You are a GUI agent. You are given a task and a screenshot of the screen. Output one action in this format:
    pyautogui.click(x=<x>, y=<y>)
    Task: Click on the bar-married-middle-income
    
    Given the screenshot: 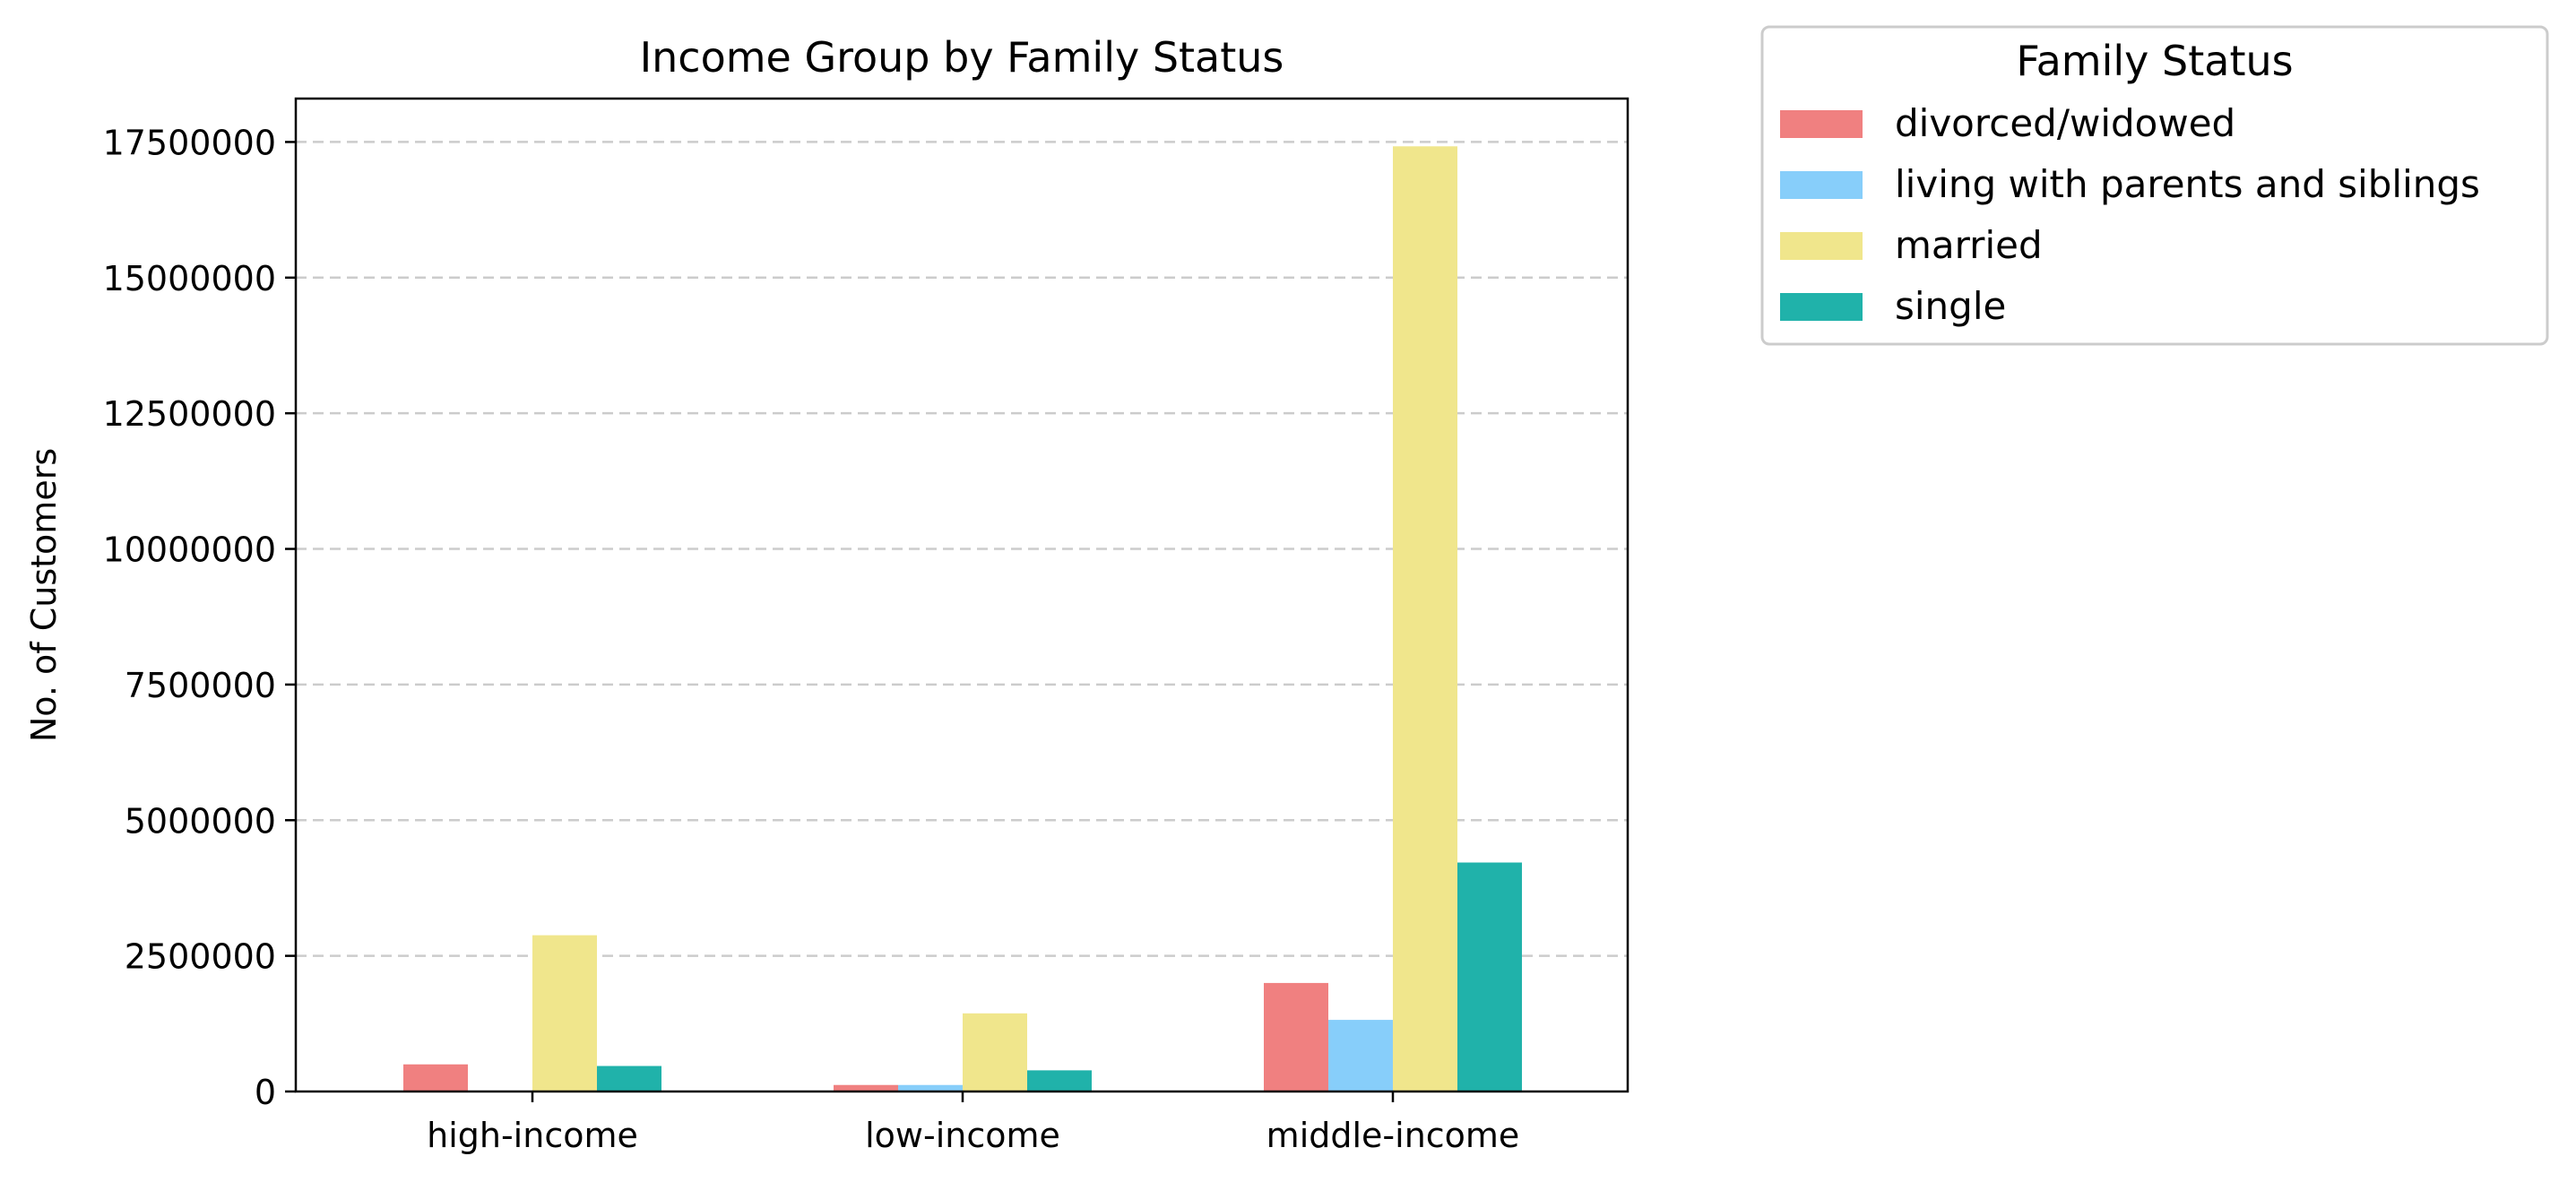 What is the action you would take?
    pyautogui.click(x=1425, y=618)
    